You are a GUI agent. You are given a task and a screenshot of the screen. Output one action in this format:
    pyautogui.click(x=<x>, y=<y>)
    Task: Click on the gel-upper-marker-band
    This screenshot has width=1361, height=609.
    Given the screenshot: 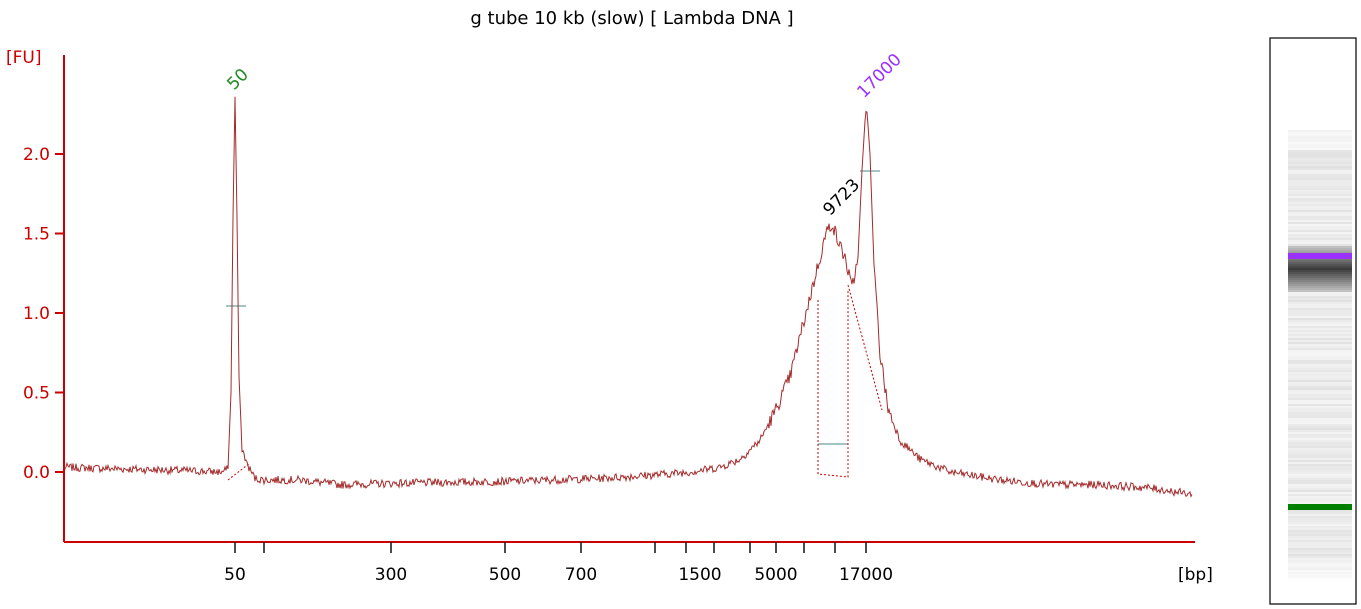 What is the action you would take?
    pyautogui.click(x=1320, y=256)
    